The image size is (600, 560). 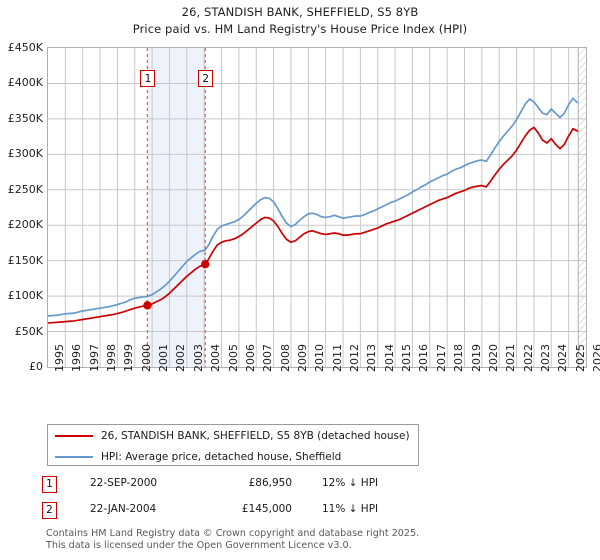 What do you see at coordinates (25, 118) in the screenshot?
I see `y-axis-tick-label: £350K` at bounding box center [25, 118].